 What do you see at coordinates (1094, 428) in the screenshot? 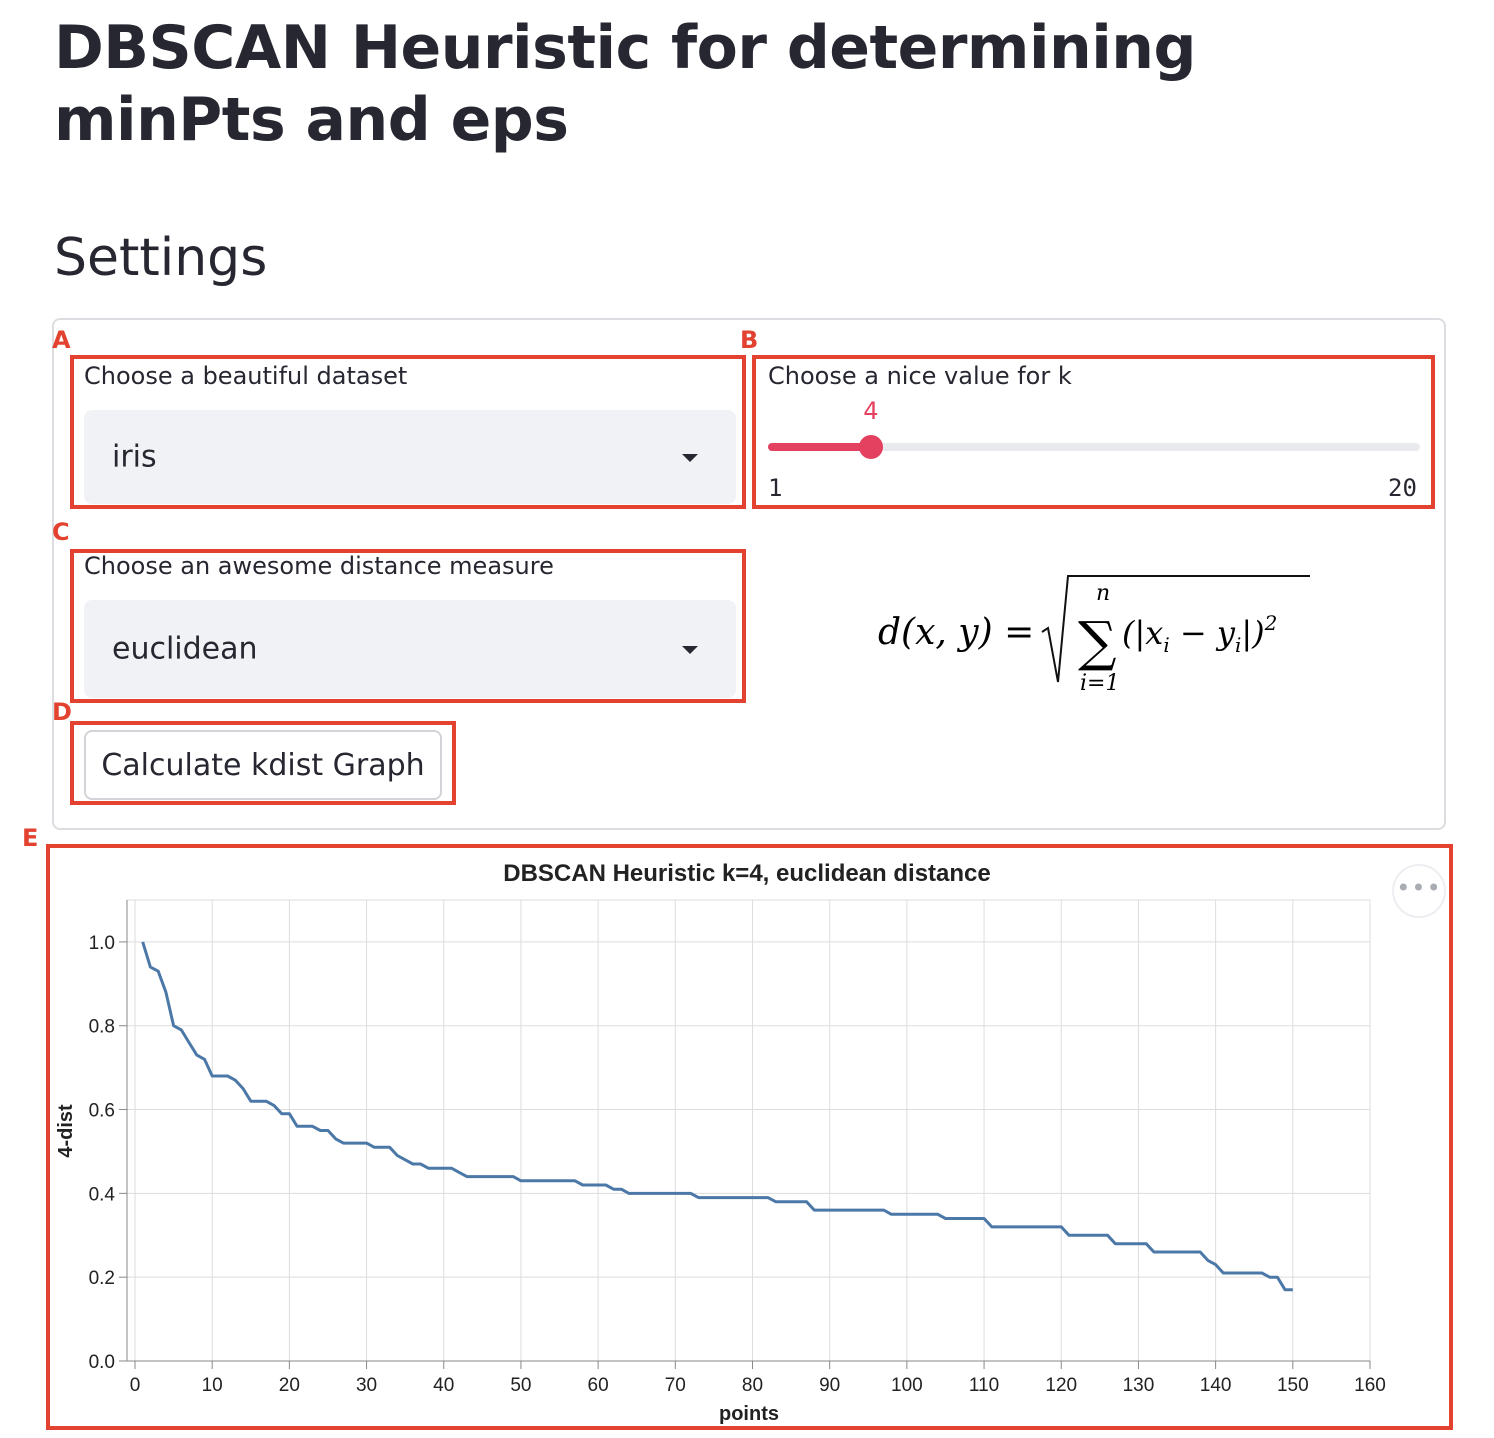
I see `k-slider: 4` at bounding box center [1094, 428].